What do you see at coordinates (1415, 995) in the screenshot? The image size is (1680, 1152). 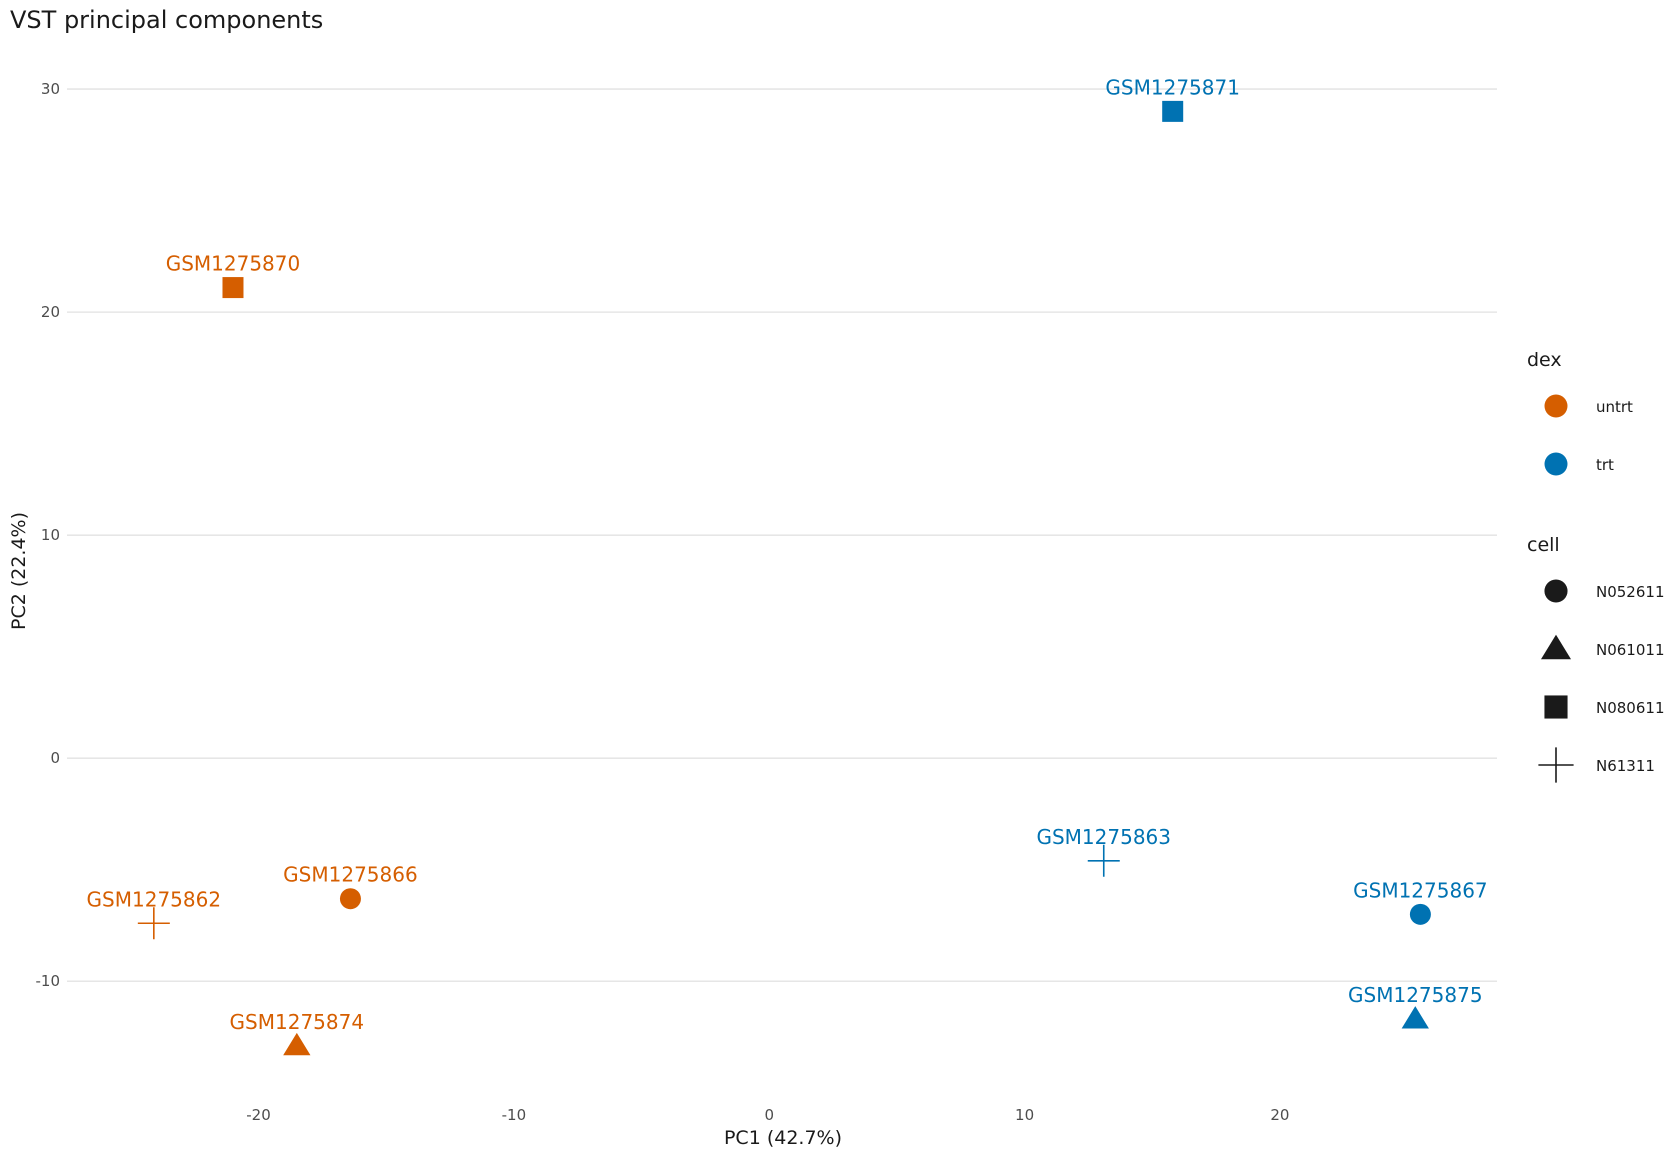 I see `point-label: GSM1275875` at bounding box center [1415, 995].